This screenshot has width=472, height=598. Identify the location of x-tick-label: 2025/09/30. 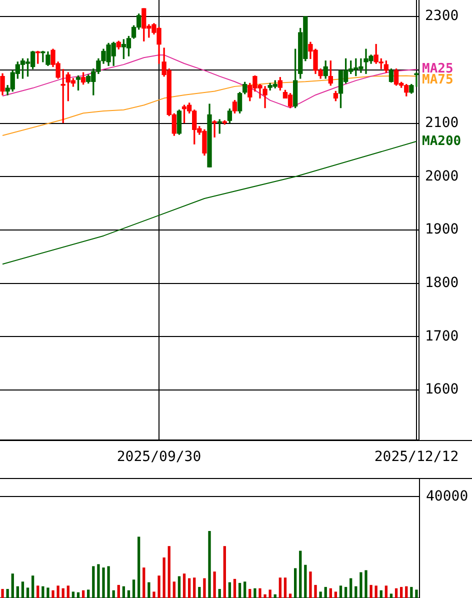
(159, 457).